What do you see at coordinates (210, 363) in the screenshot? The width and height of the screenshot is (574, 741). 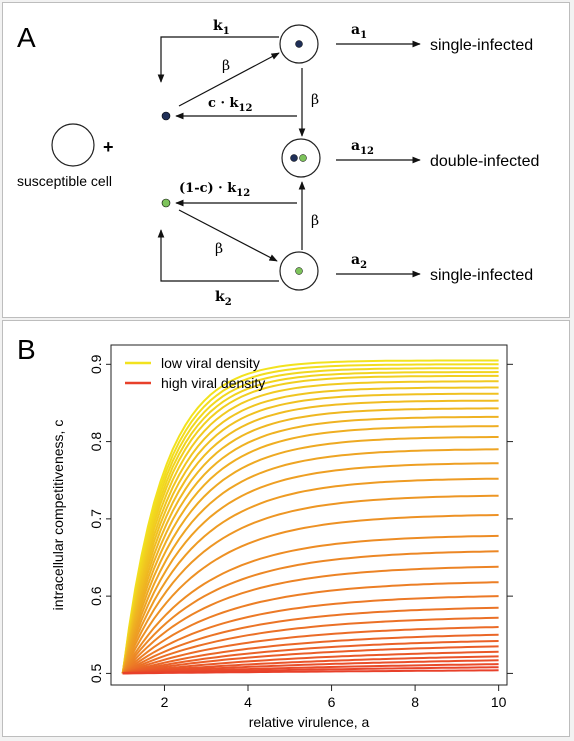 I see `legend-label-low: low viral density` at bounding box center [210, 363].